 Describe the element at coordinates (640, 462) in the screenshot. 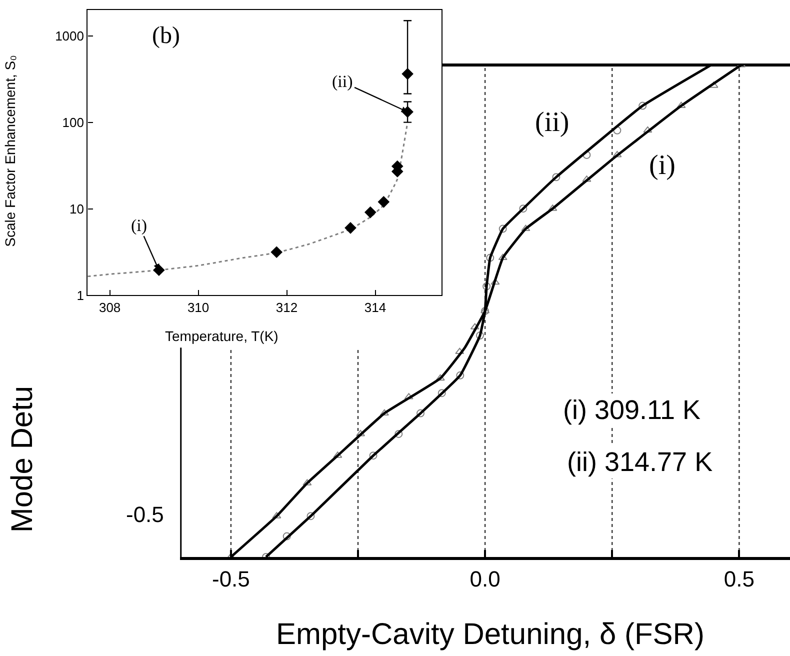

I see `annotation: (ii) 314.77 K` at that location.